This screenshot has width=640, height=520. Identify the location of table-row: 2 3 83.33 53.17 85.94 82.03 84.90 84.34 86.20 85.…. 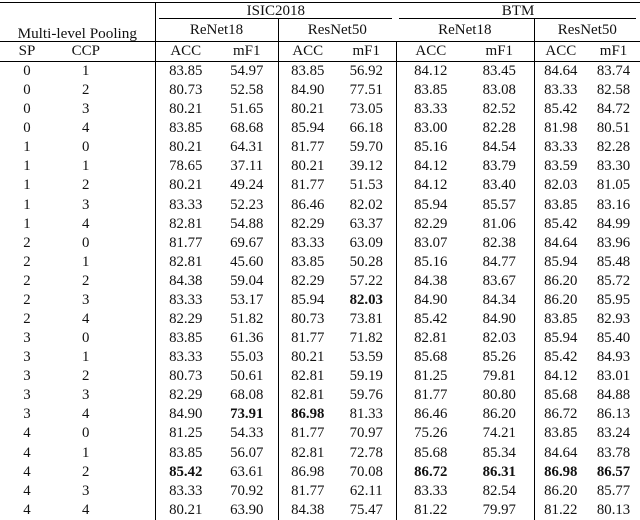
(320, 300).